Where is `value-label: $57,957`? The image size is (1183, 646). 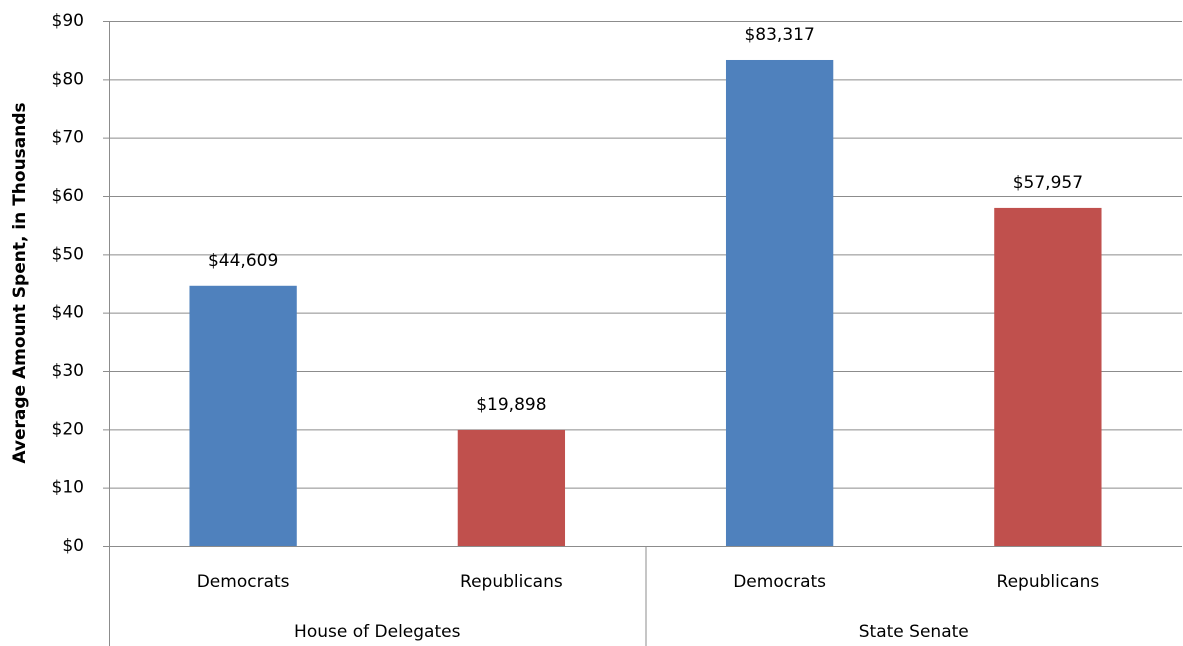 value-label: $57,957 is located at coordinates (1048, 183).